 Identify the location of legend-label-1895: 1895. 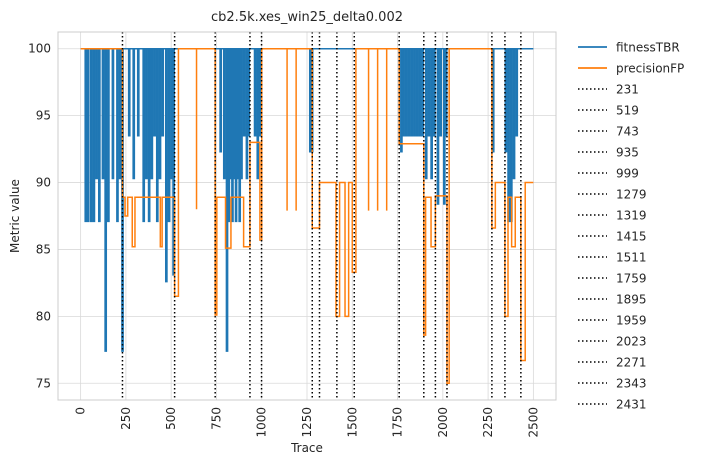
(631, 300).